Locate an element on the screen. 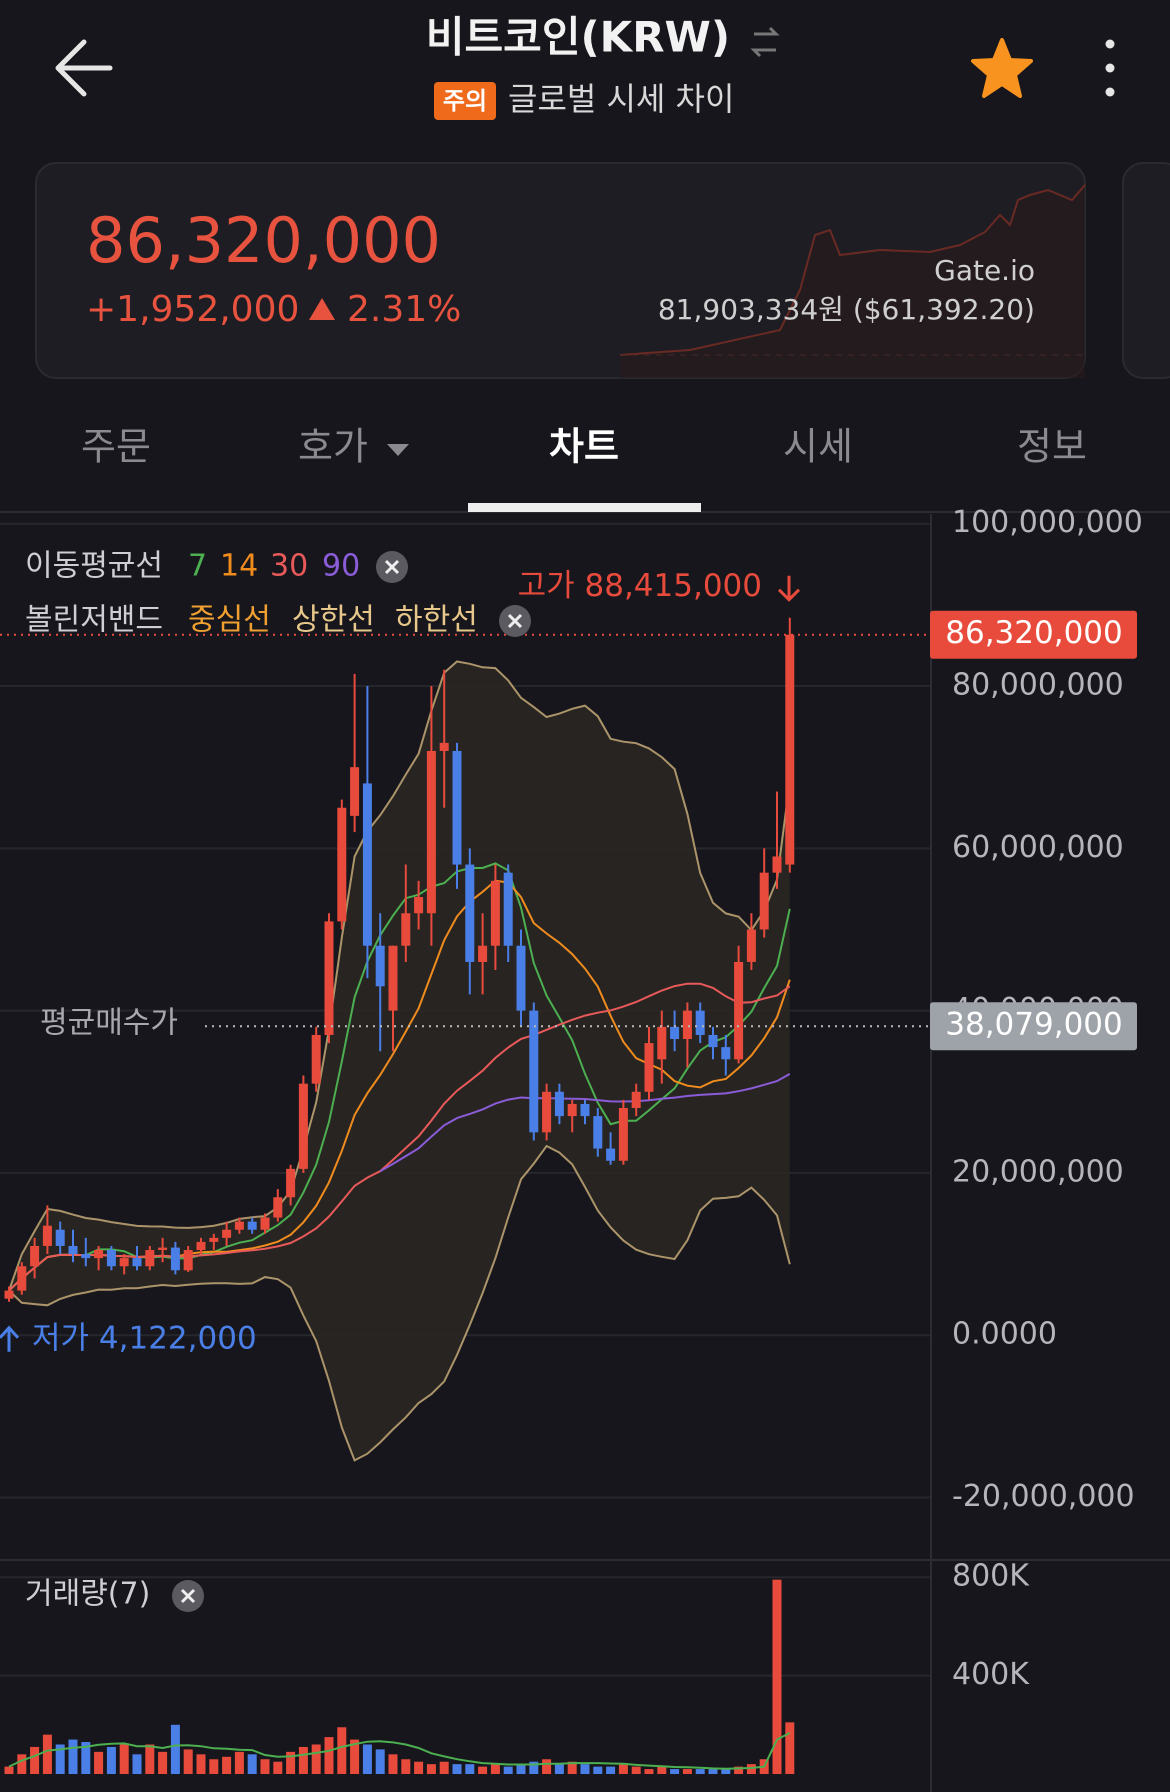 The image size is (1170, 1792). average-price-name: 평균매수가 is located at coordinates (109, 1023).